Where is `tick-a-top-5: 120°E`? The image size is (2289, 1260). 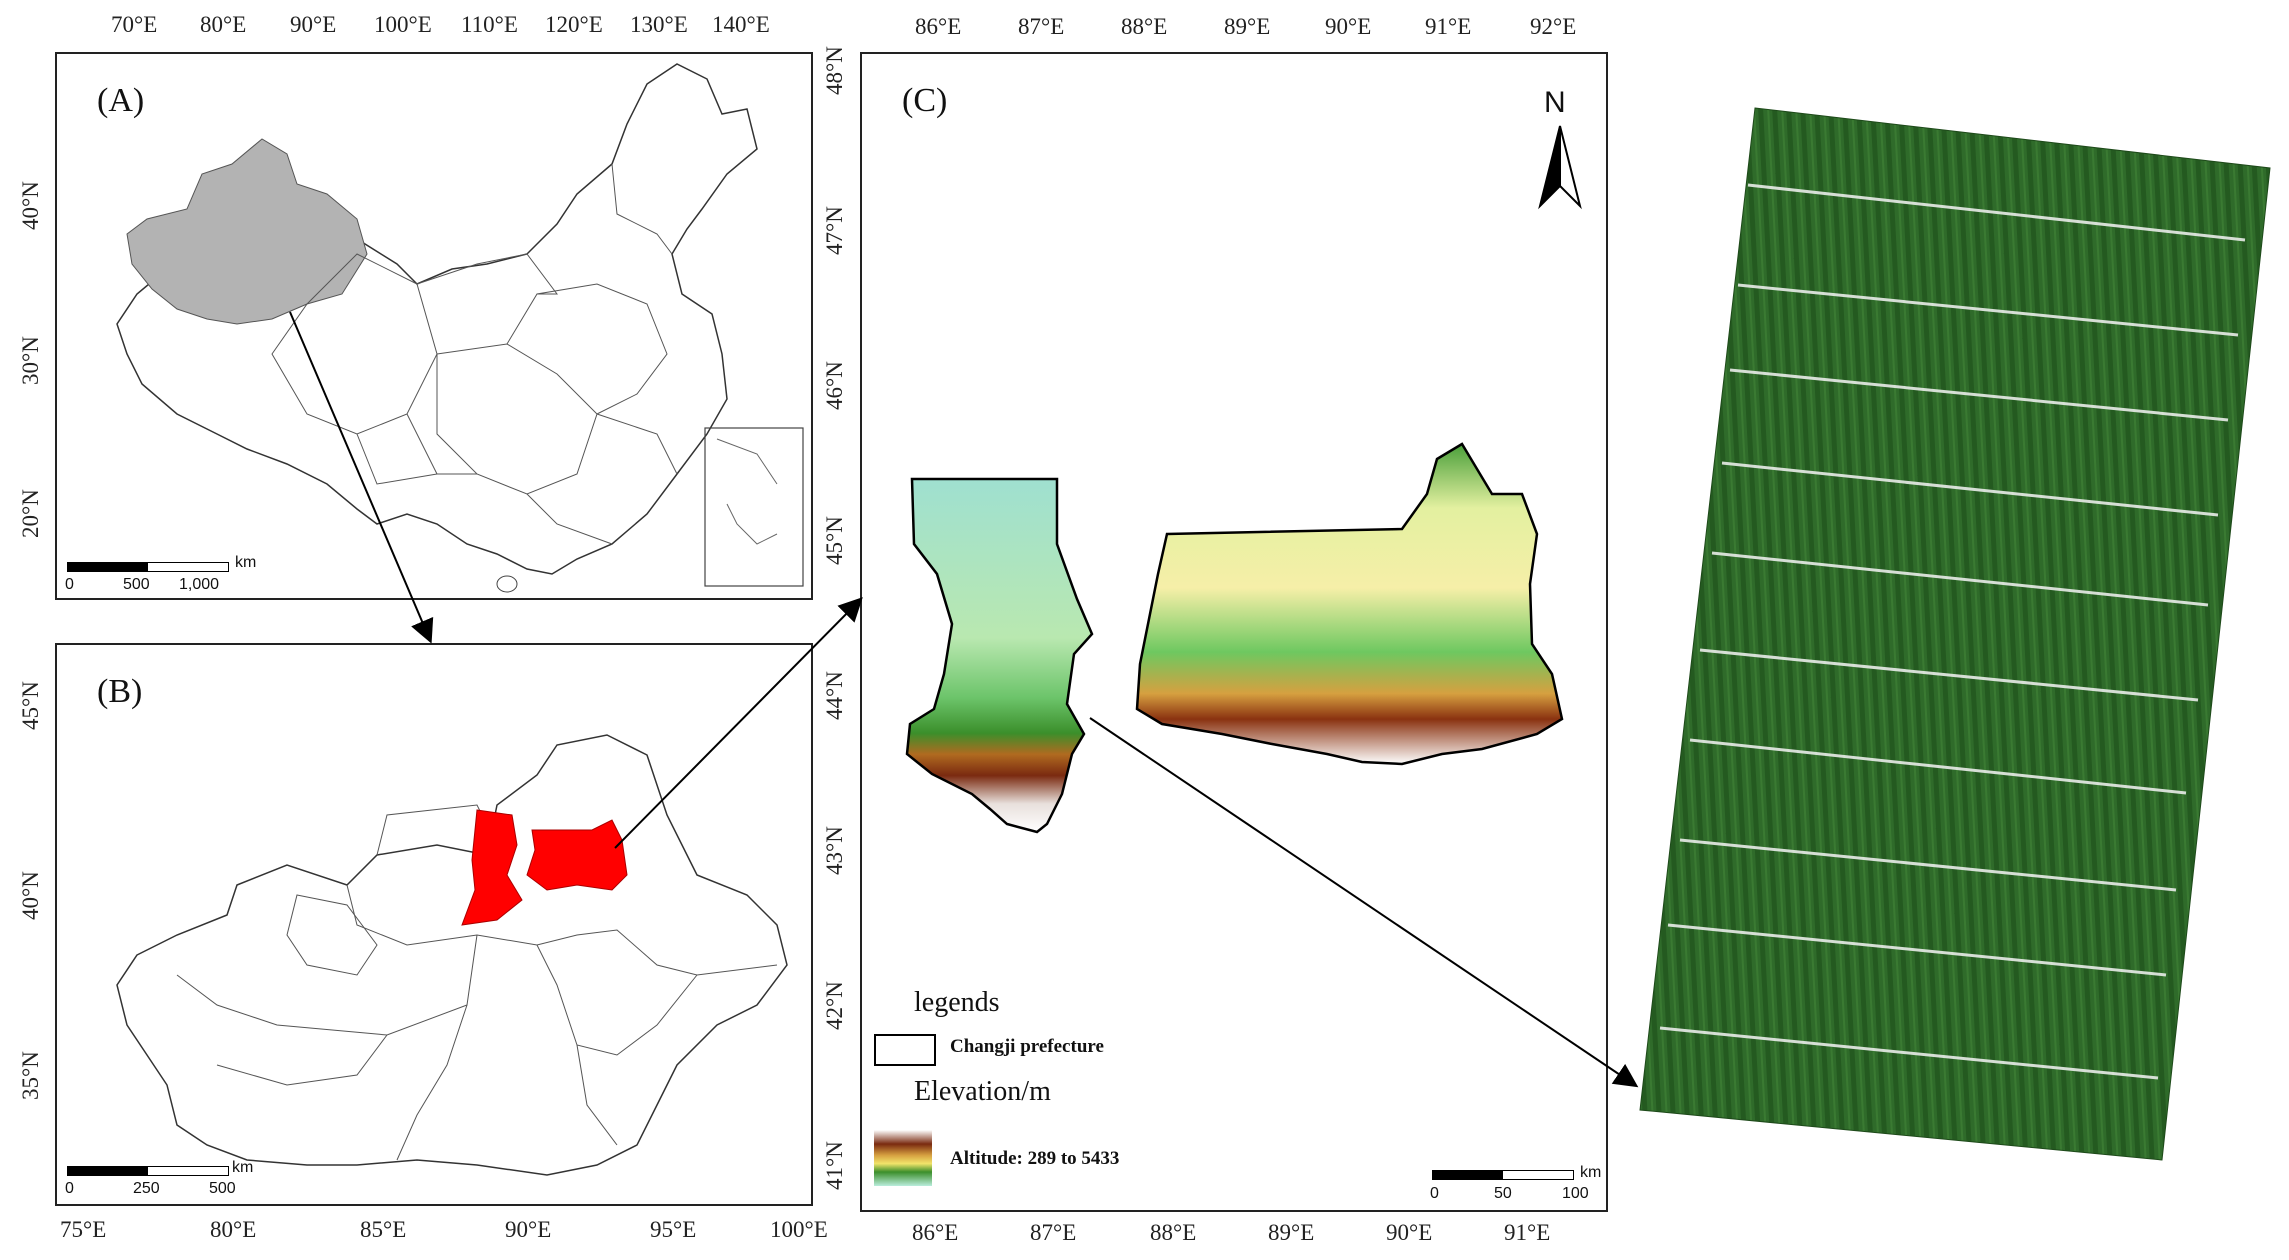 tick-a-top-5: 120°E is located at coordinates (574, 24).